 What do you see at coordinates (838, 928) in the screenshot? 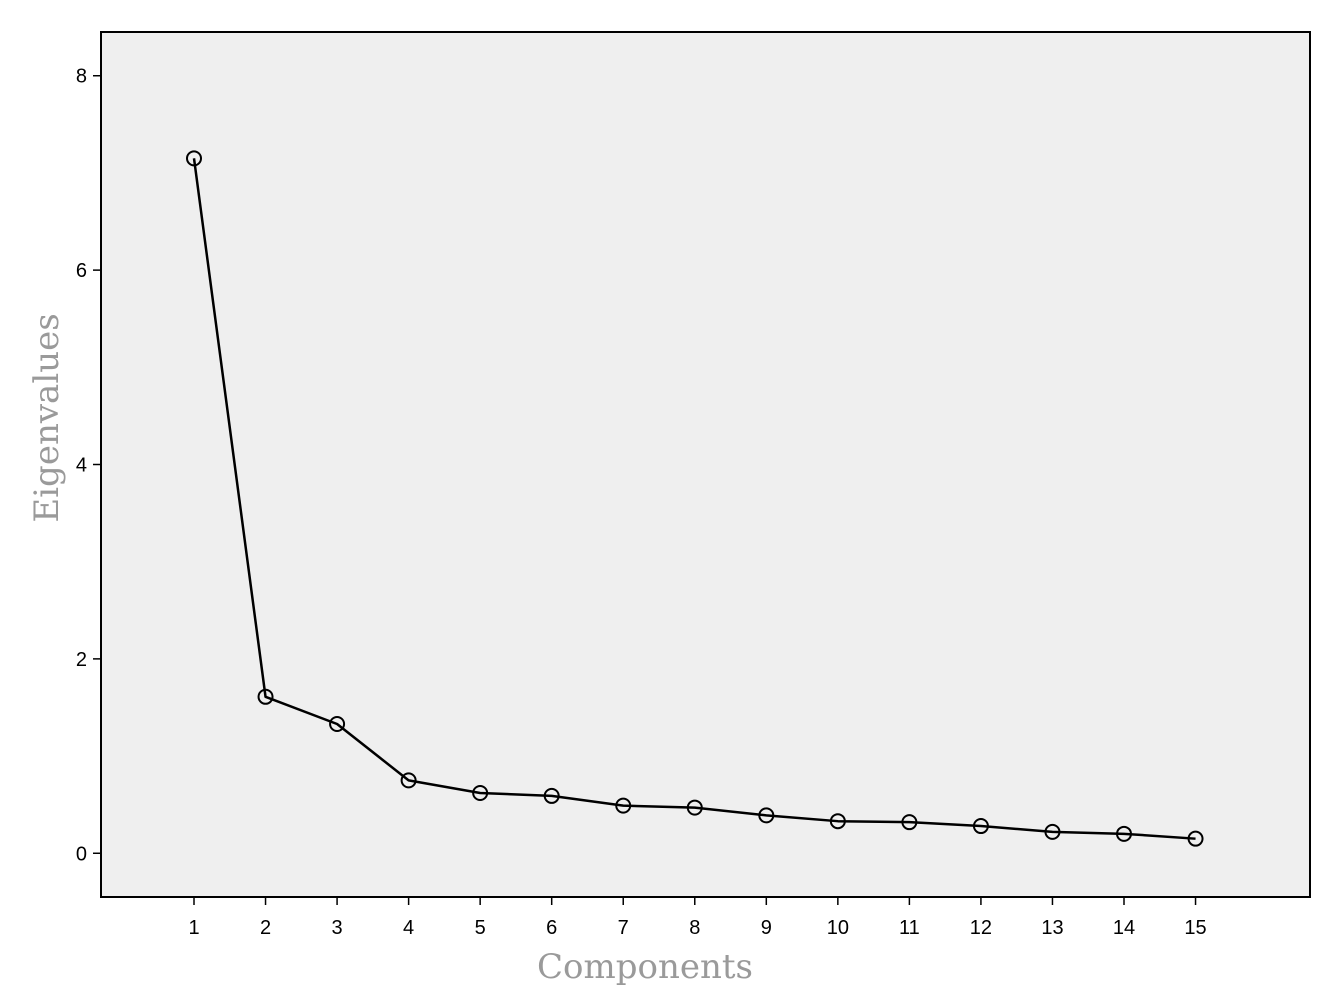
I see `x-tick-label: 10` at bounding box center [838, 928].